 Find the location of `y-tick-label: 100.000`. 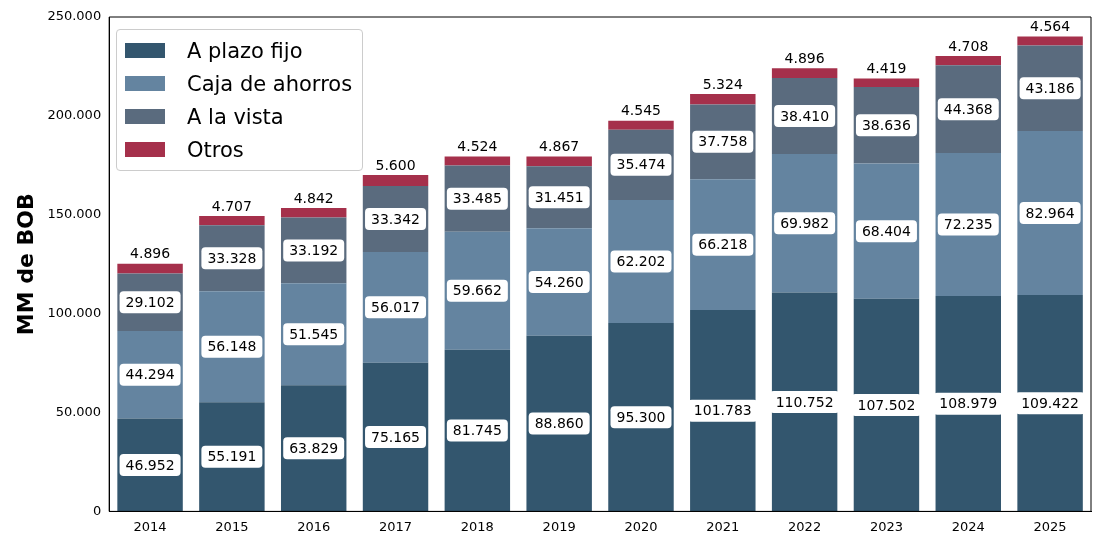

y-tick-label: 100.000 is located at coordinates (74, 313).